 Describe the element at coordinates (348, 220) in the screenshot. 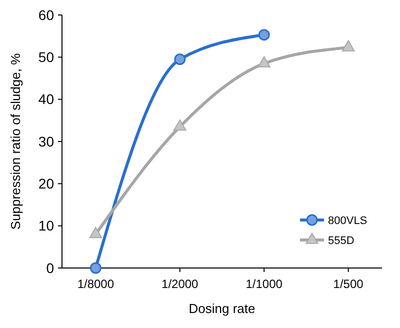

I see `legend-label: 800VLS` at that location.